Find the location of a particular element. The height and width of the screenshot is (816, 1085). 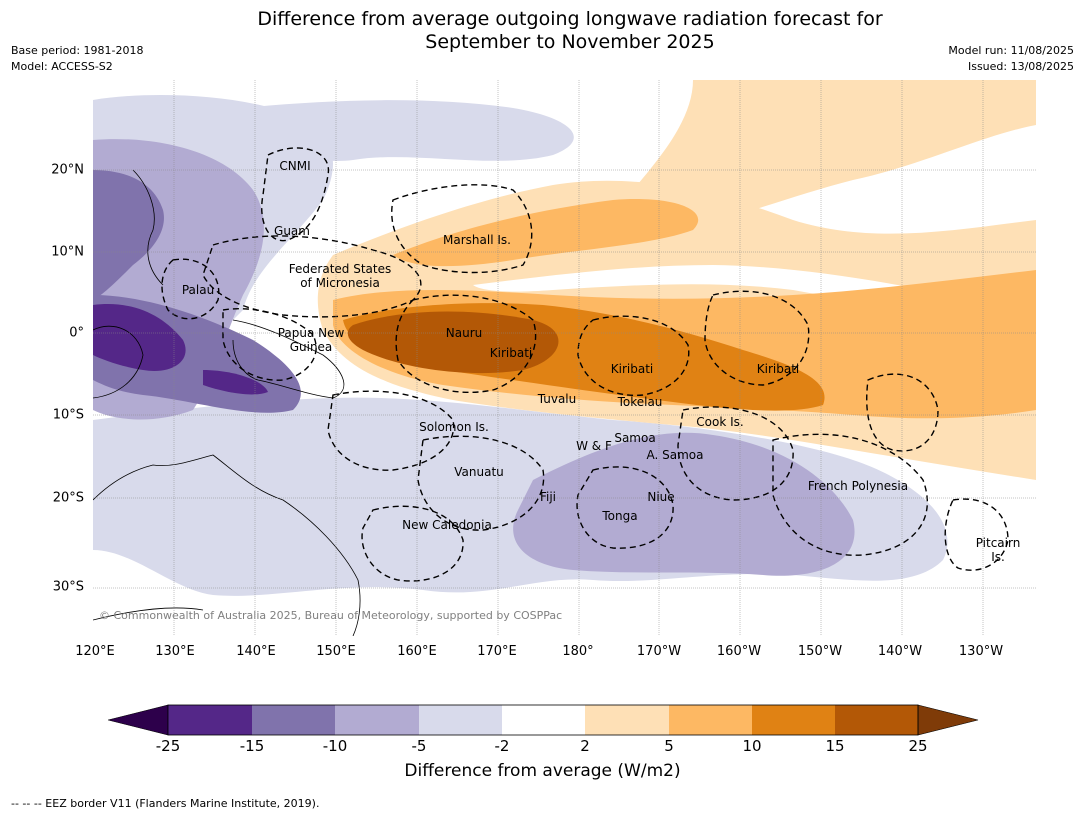

eez-palau is located at coordinates (190, 289).